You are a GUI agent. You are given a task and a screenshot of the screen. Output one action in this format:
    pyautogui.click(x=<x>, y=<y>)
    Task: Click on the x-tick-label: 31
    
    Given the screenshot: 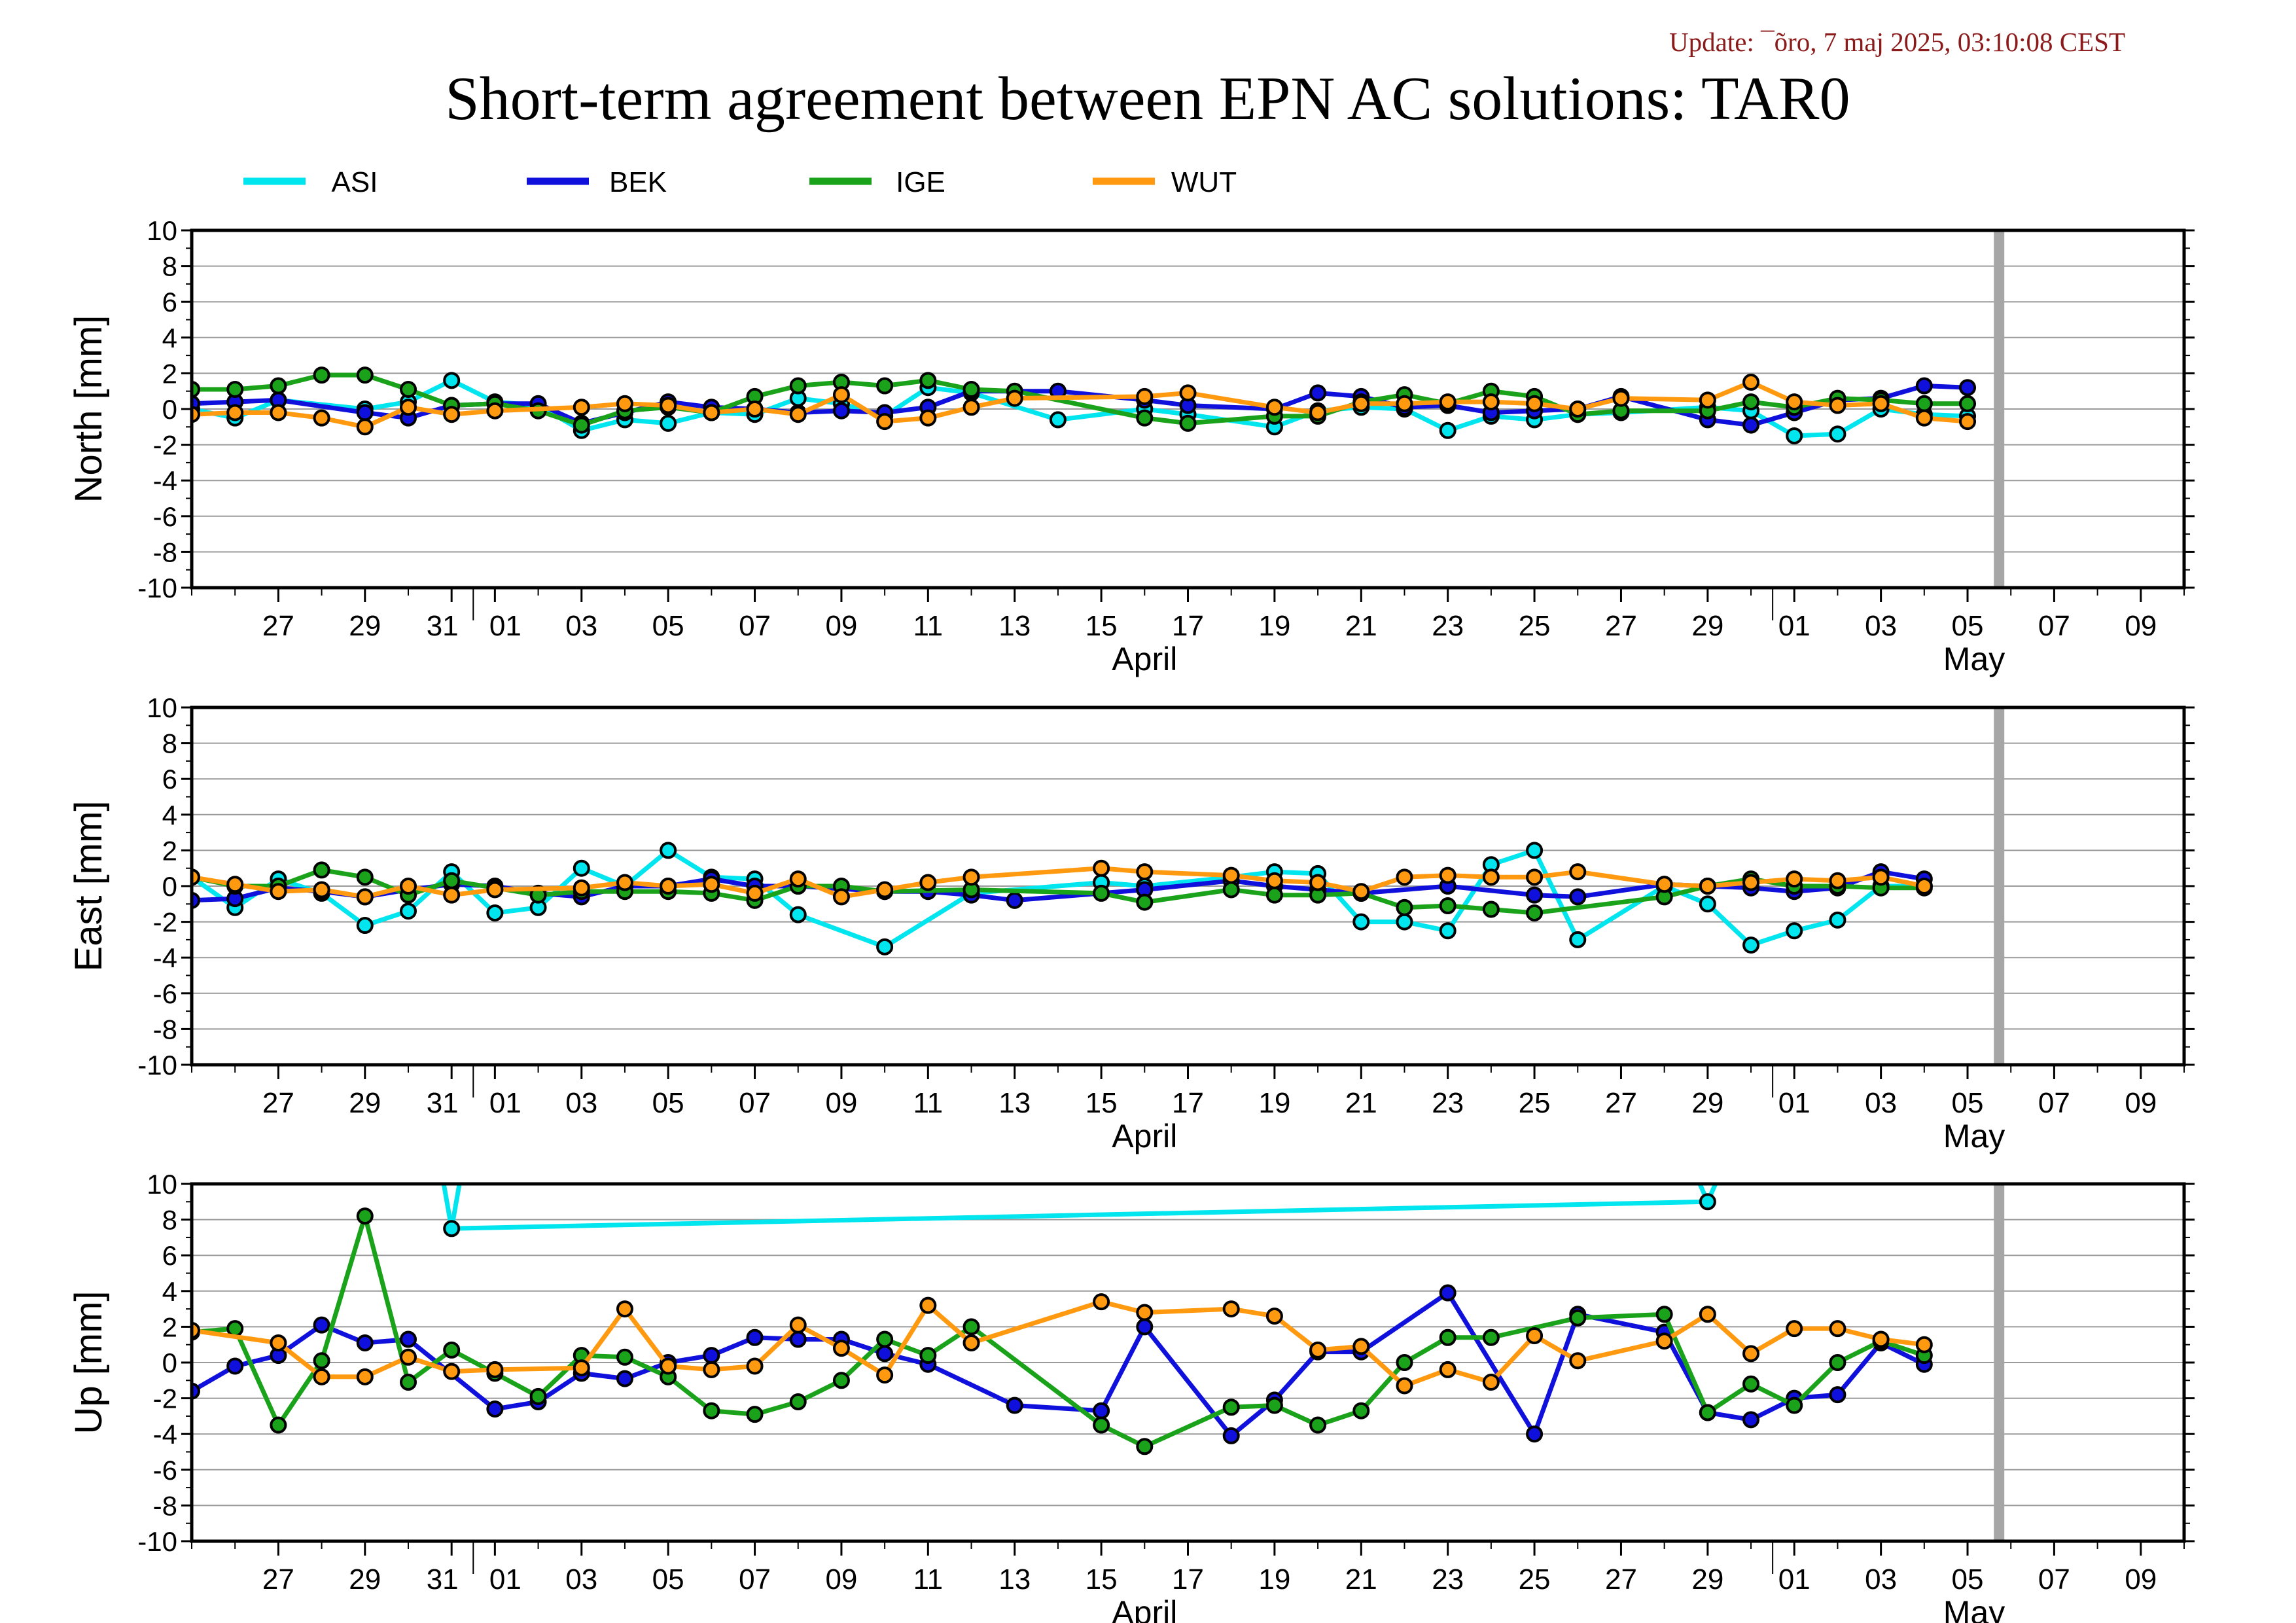 What is the action you would take?
    pyautogui.click(x=443, y=1103)
    